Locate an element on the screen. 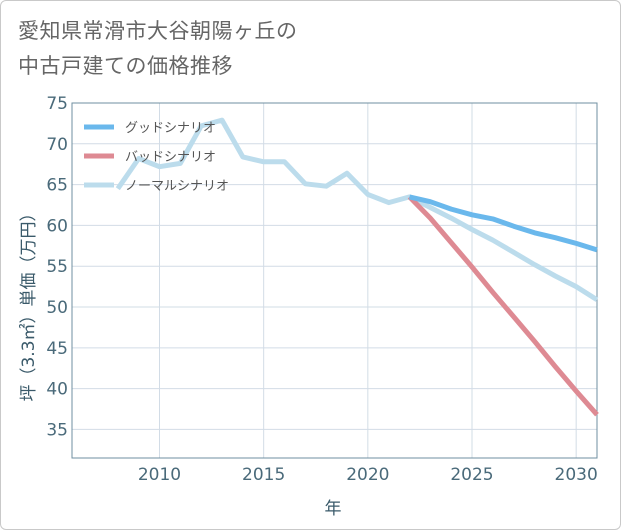 This screenshot has height=530, width=621. x-tick-label: 2010 is located at coordinates (159, 475).